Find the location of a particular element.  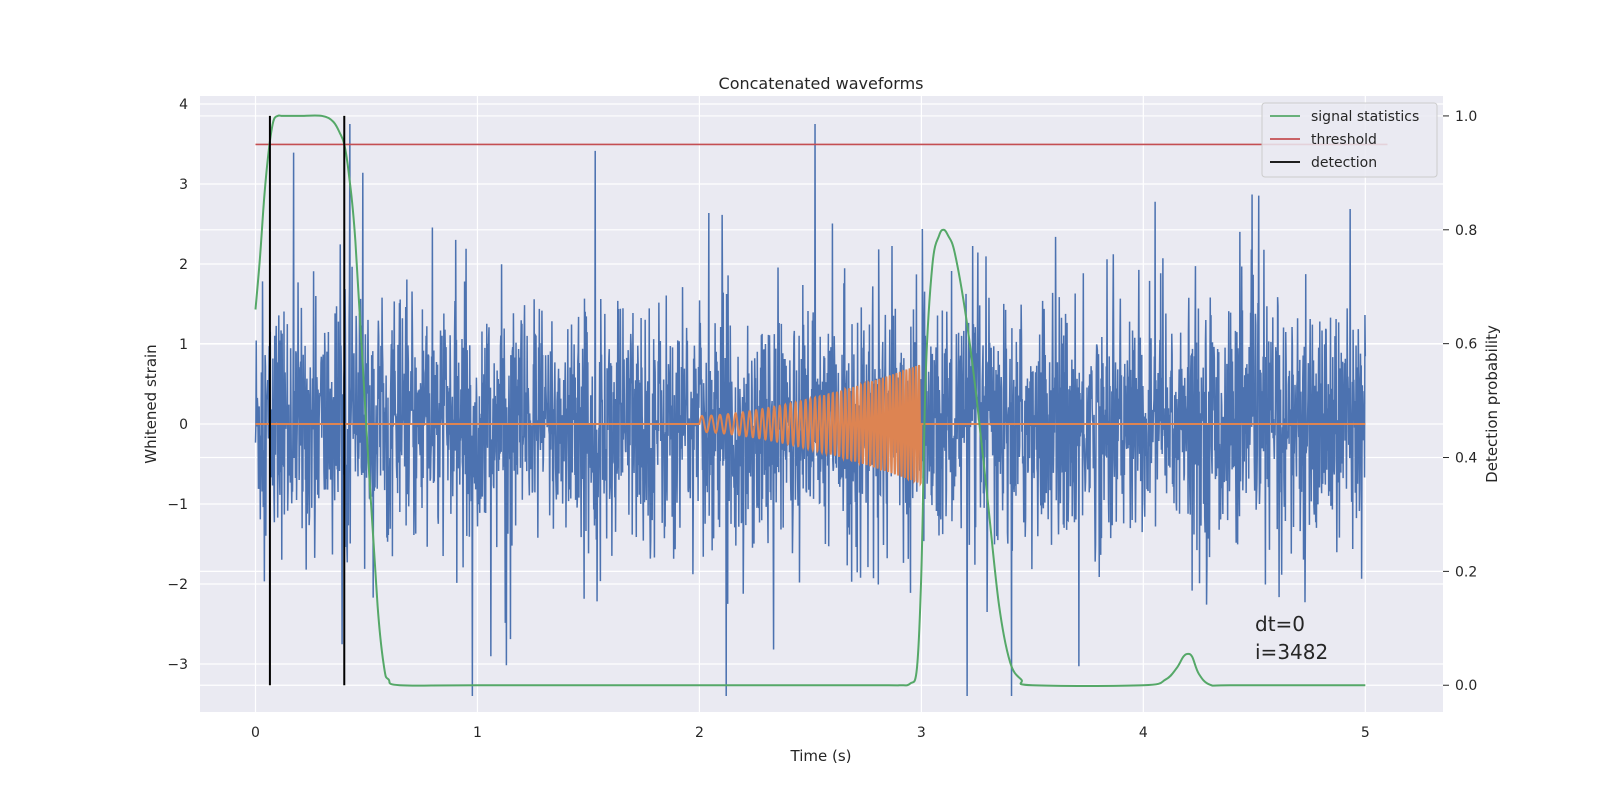

y-right-tick-label: 0.4 is located at coordinates (1466, 459).